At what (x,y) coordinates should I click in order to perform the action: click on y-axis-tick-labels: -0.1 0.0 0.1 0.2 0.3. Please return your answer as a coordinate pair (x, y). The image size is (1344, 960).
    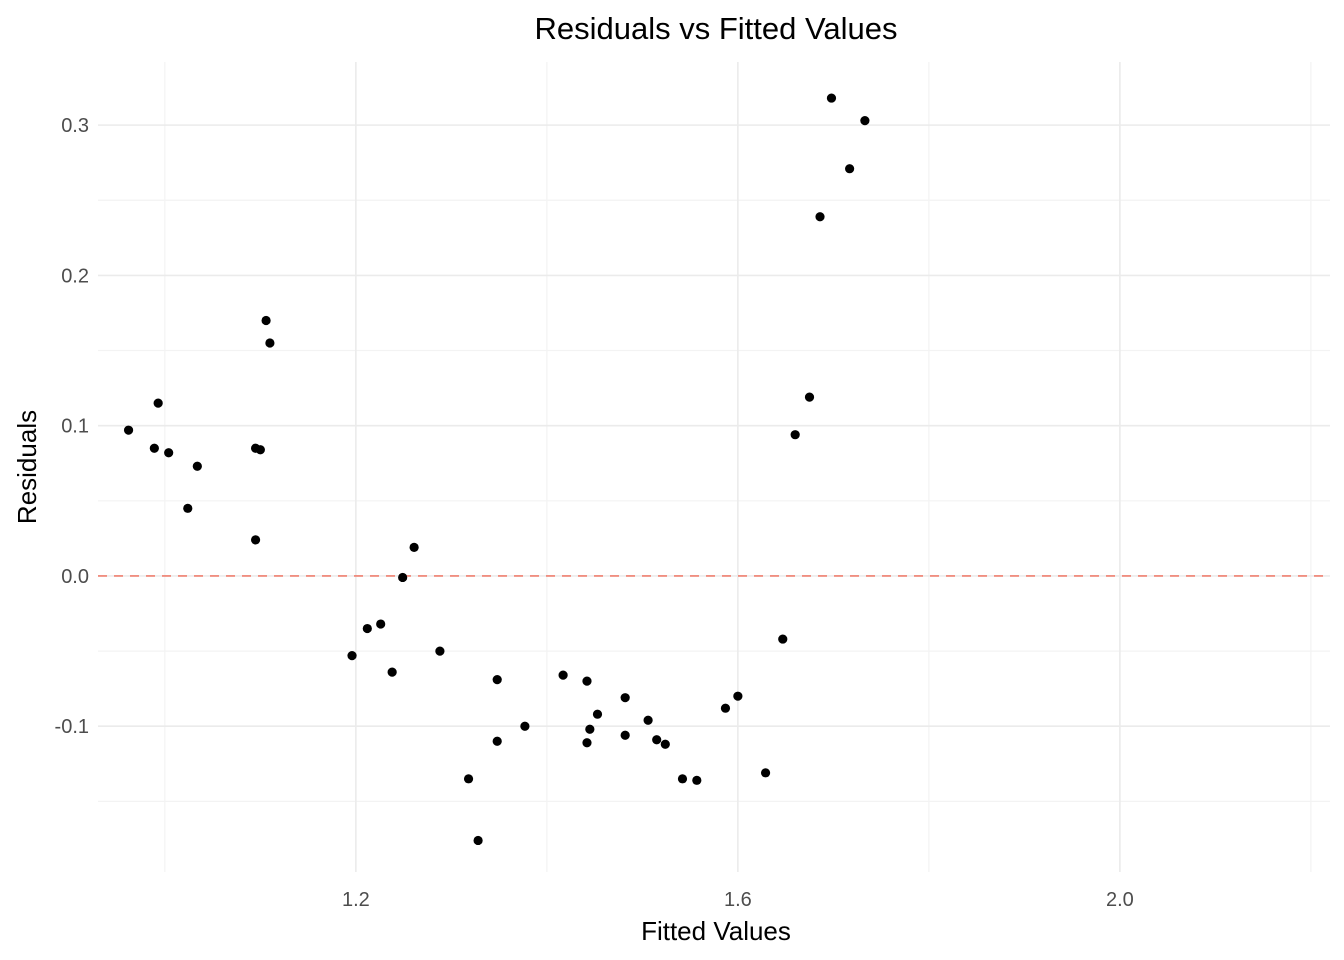
    Looking at the image, I should click on (72, 426).